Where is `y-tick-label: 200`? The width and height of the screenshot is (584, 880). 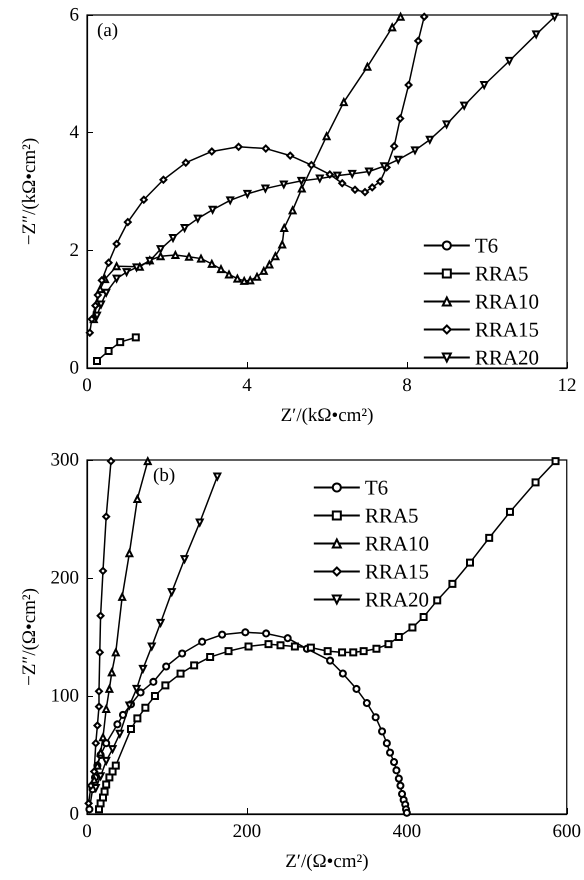 y-tick-label: 200 is located at coordinates (64, 578).